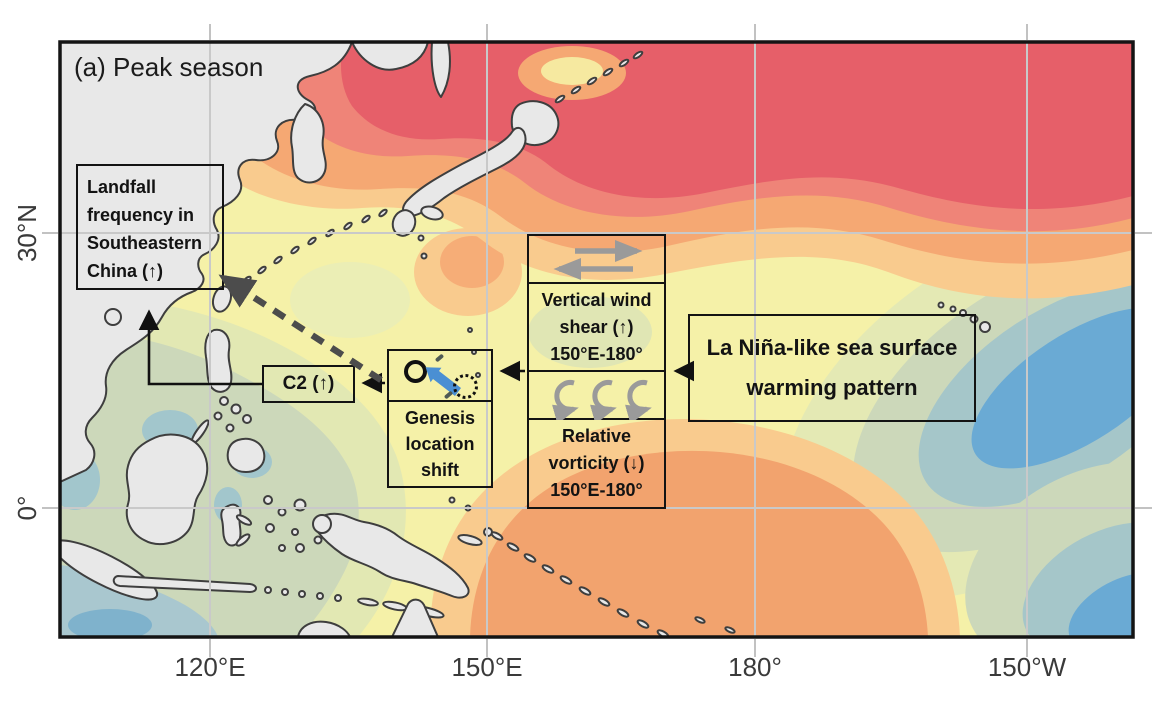 The image size is (1170, 720). What do you see at coordinates (832, 347) in the screenshot?
I see `la-nina-line-1: La Niña-like sea surface` at bounding box center [832, 347].